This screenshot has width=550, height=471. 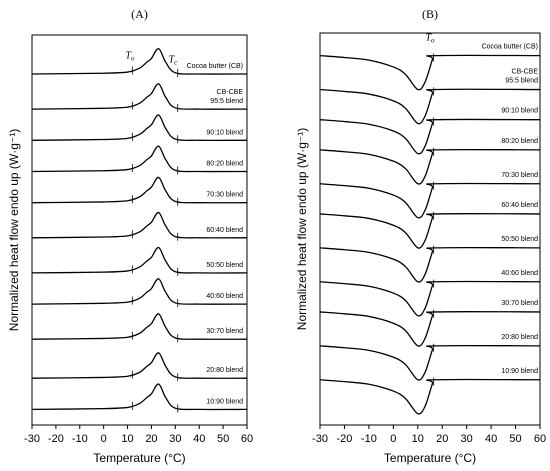 I want to click on panel-title: (A), so click(x=139, y=14).